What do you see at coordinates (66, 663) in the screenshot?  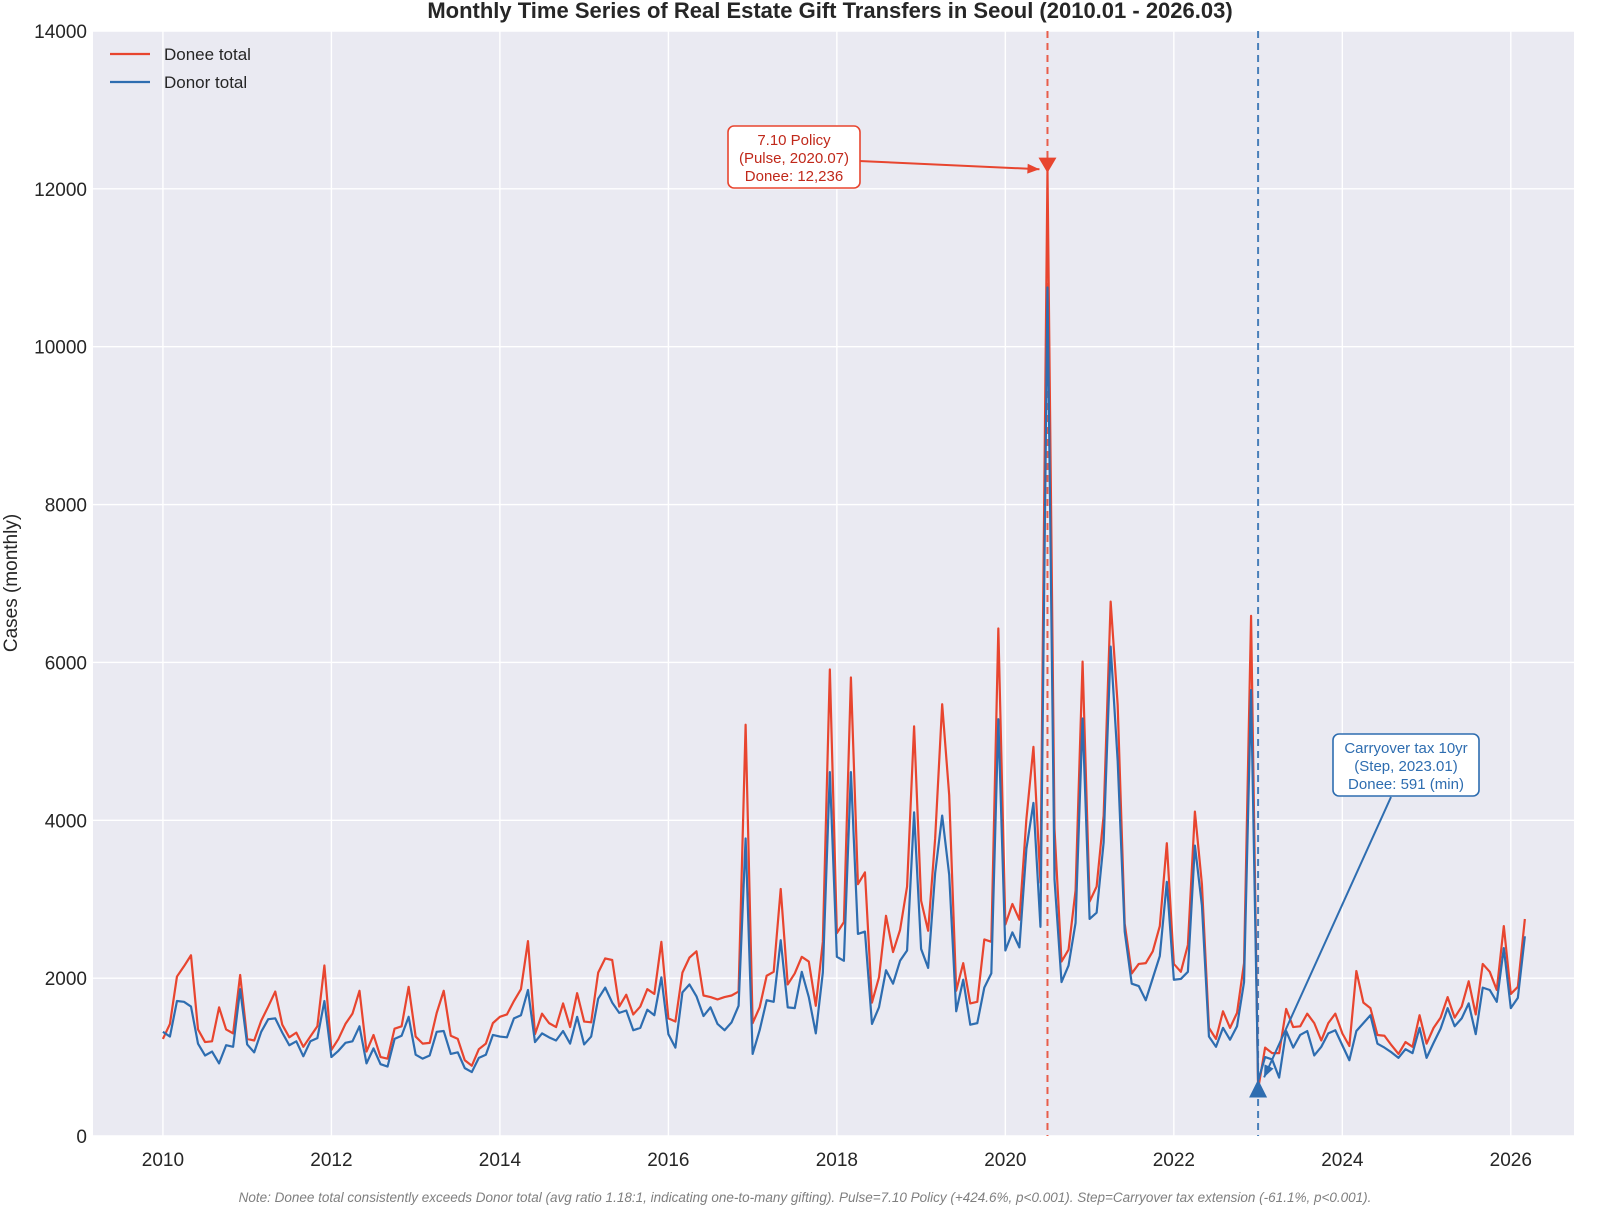 I see `y-tick-label: 6000` at bounding box center [66, 663].